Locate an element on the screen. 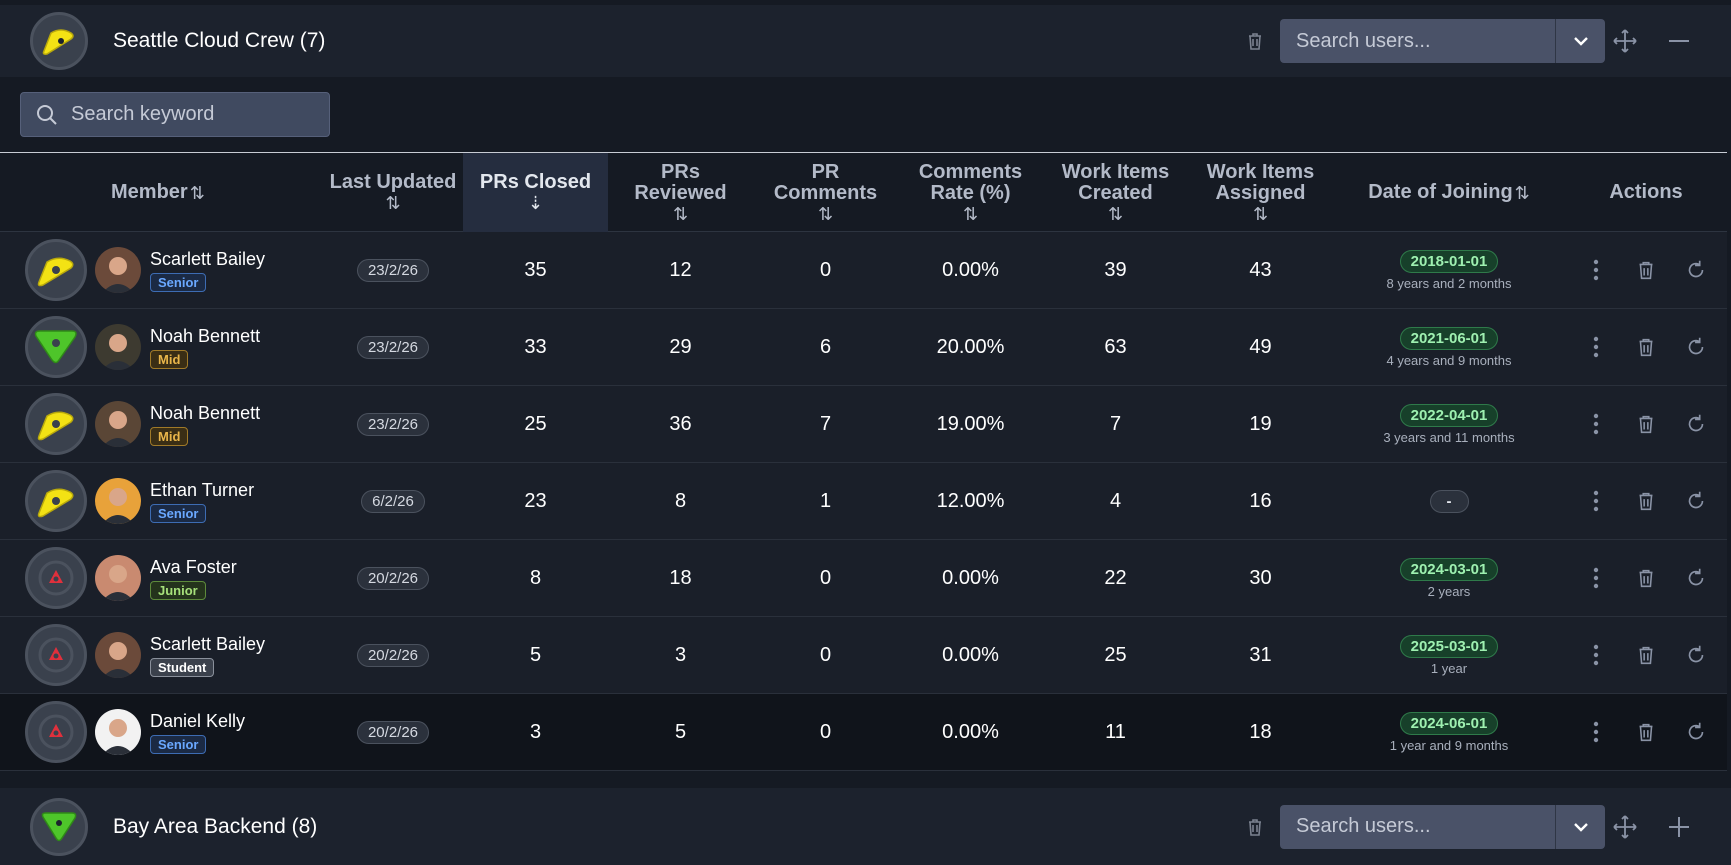  keyword-search-box is located at coordinates (175, 114).